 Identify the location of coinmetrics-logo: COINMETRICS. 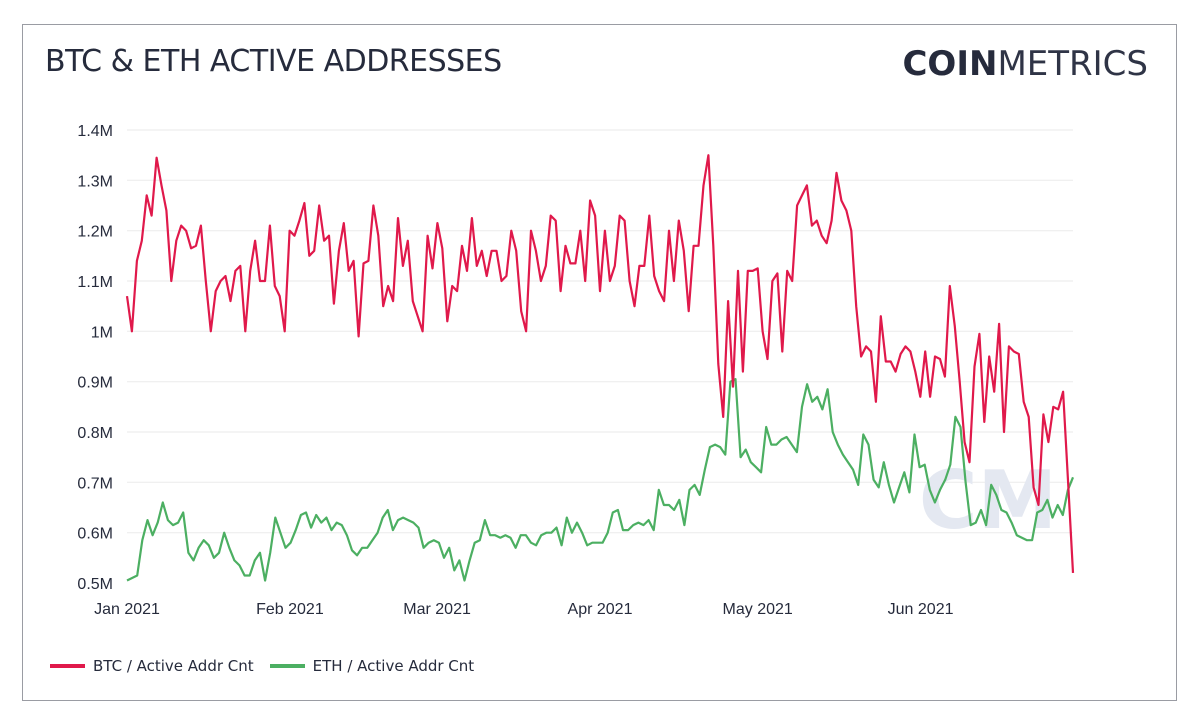
(1025, 64).